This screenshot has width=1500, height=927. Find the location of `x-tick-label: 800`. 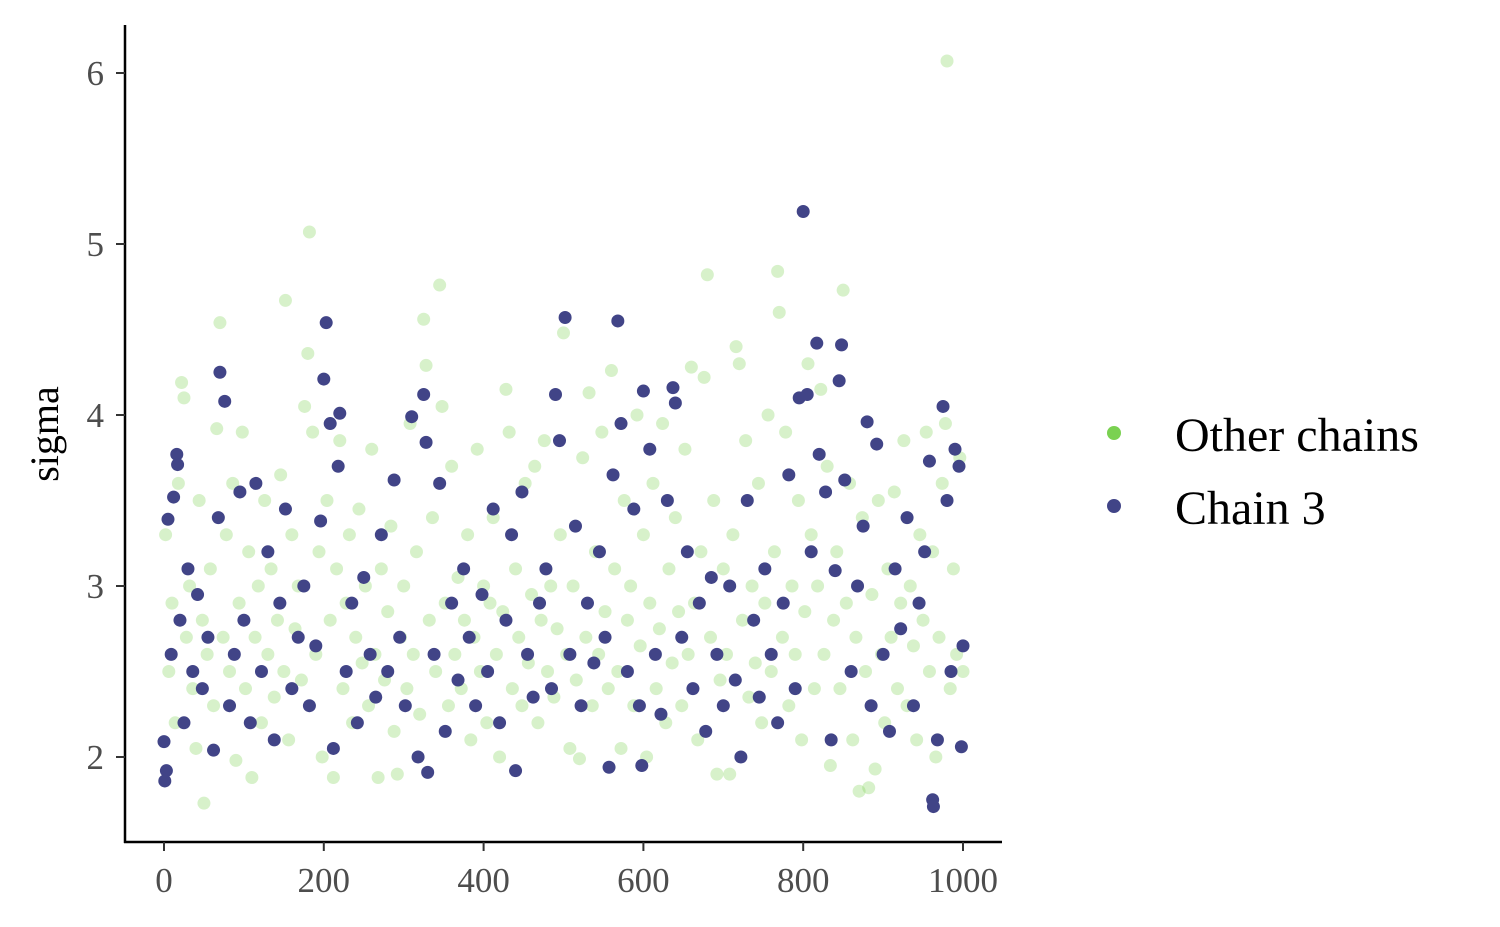

x-tick-label: 800 is located at coordinates (803, 880).